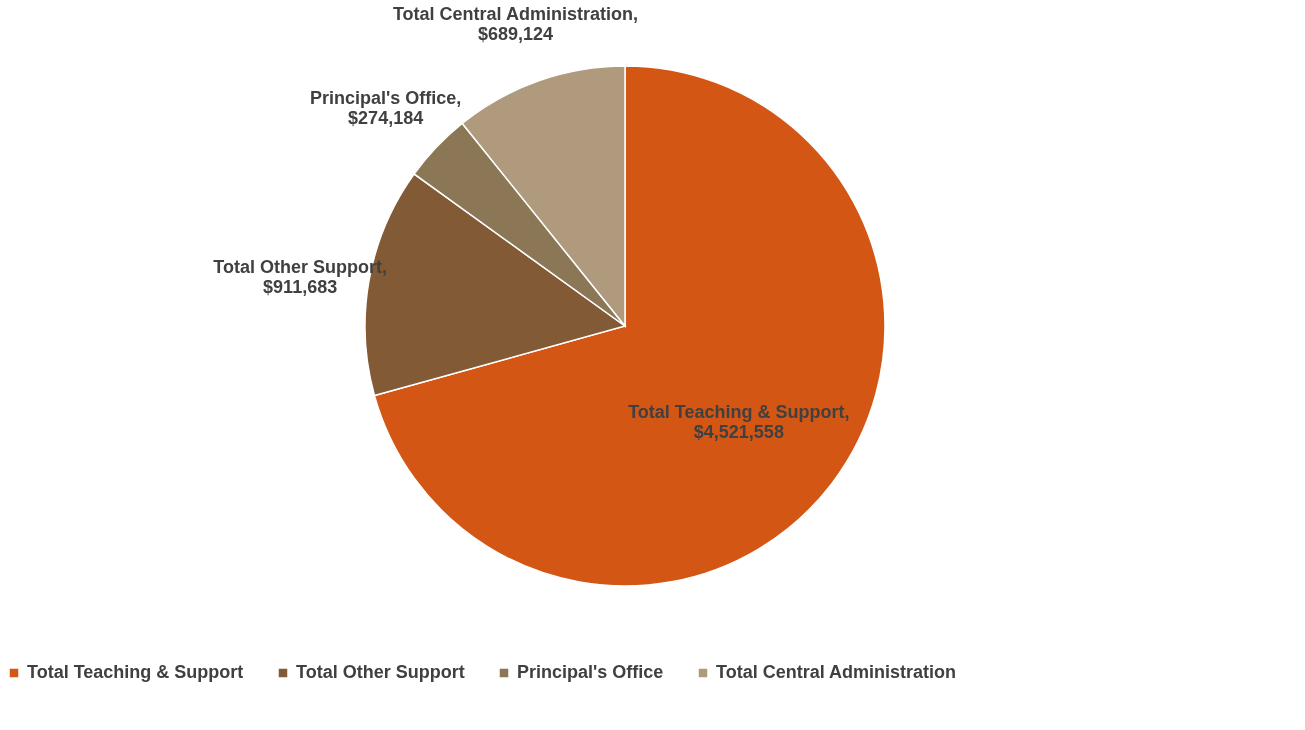  I want to click on legend-label: Total Other Support, so click(380, 672).